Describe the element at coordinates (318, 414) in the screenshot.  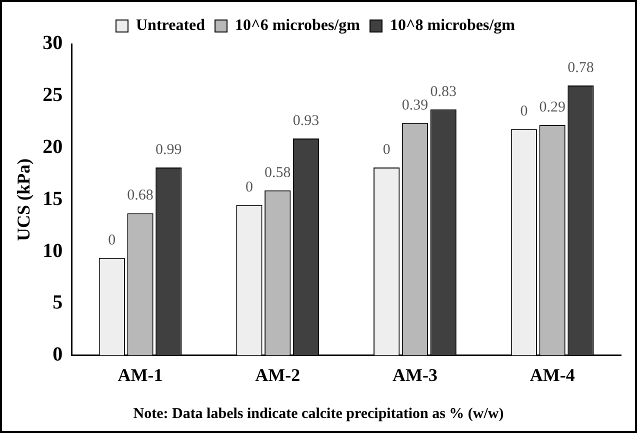
I see `text: Note: Data labels indicate calcite precipitation as % (w/w)` at that location.